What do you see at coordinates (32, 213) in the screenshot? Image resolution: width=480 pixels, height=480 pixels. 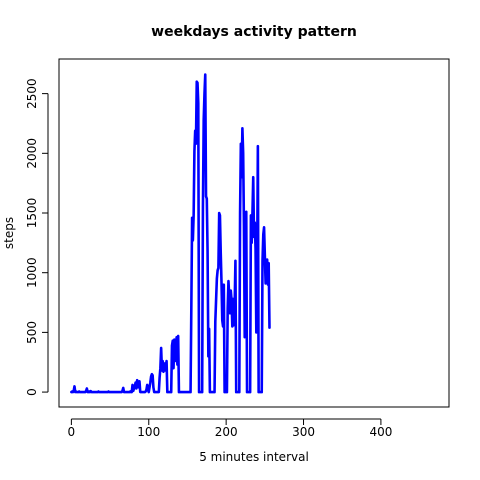 I see `y-tick-label: 1500` at bounding box center [32, 213].